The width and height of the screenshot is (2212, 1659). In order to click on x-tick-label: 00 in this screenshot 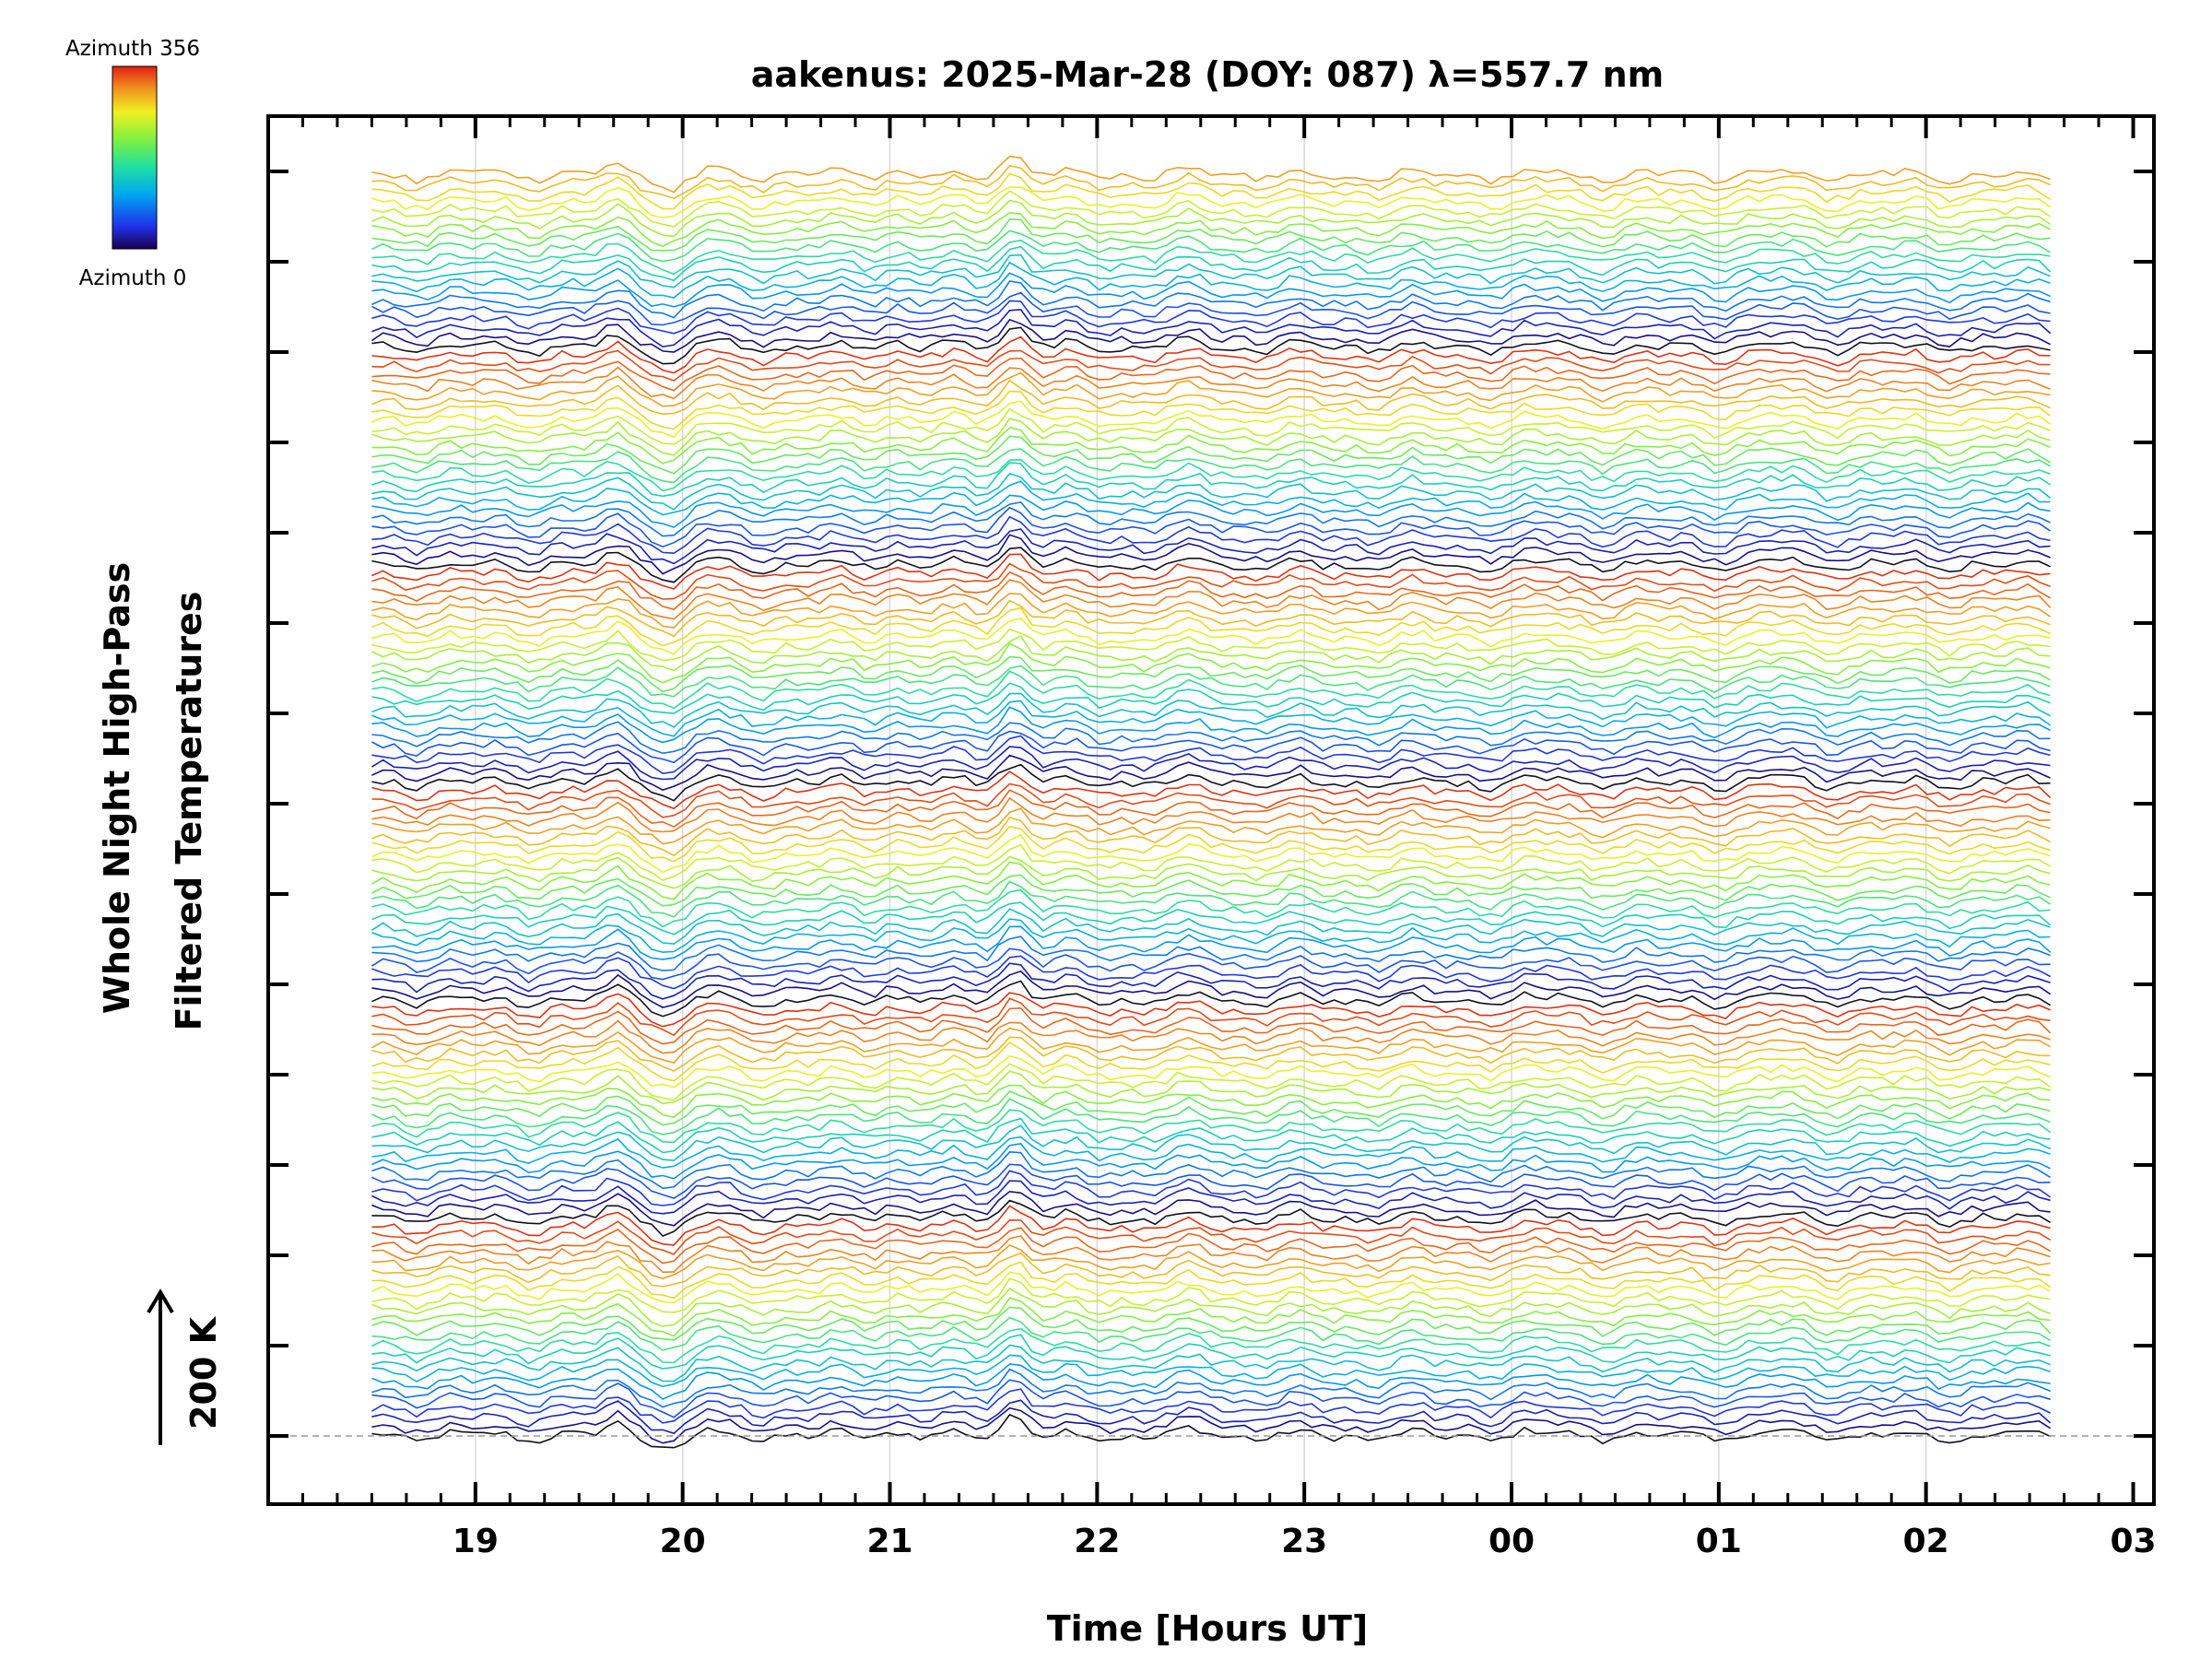, I will do `click(1511, 1541)`.